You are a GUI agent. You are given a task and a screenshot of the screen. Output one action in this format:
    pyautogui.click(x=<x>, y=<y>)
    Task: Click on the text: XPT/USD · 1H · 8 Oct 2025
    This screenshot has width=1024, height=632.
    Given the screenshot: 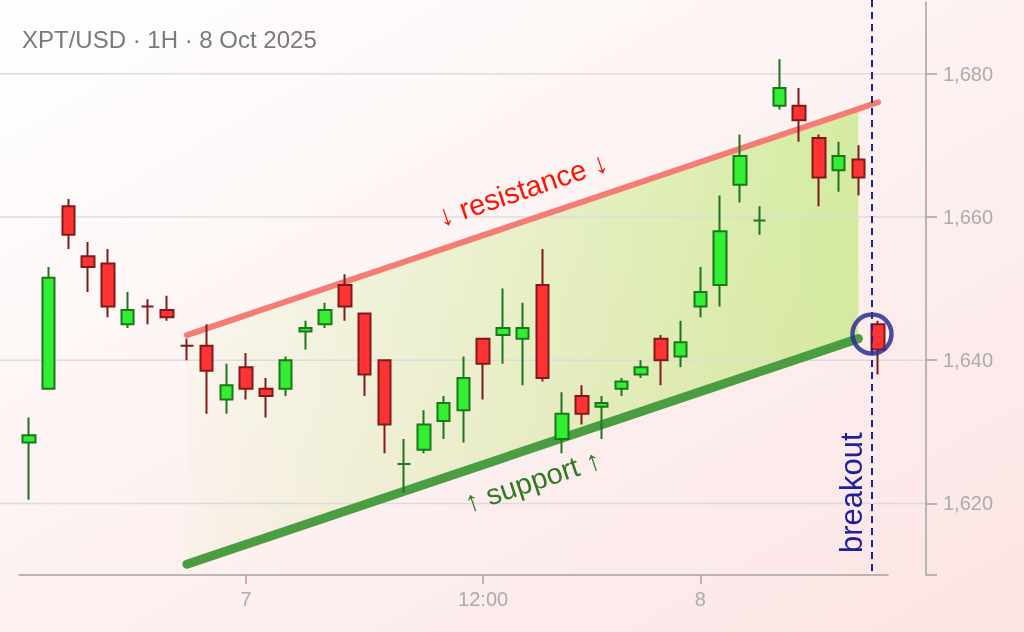 What is the action you would take?
    pyautogui.click(x=169, y=39)
    